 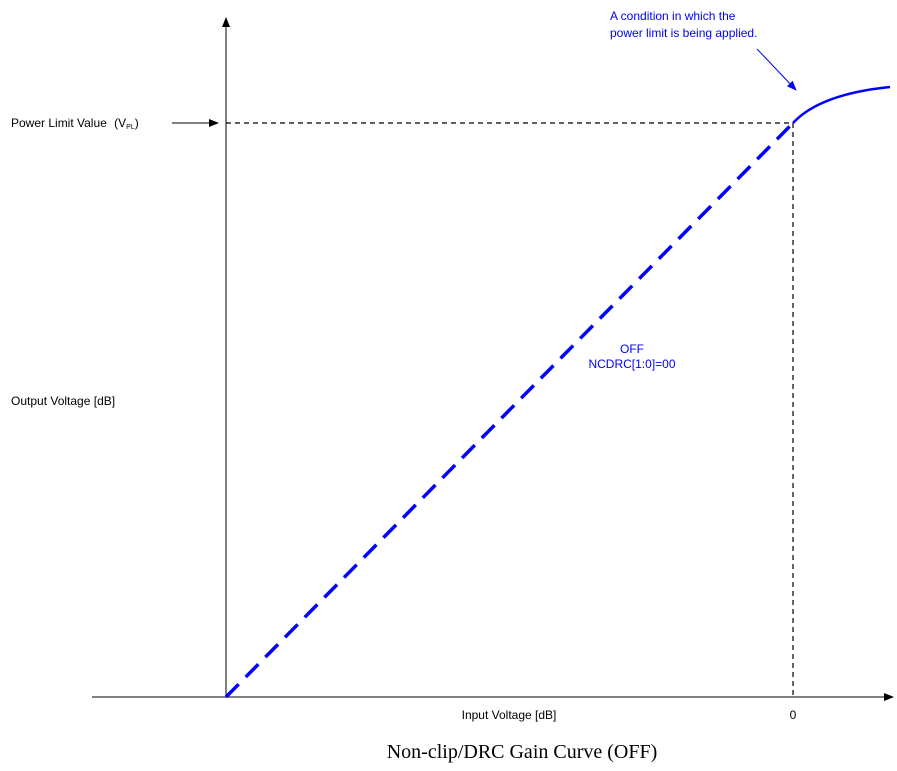 What do you see at coordinates (683, 33) in the screenshot?
I see `annotation-text-line2: power limit is being applied.` at bounding box center [683, 33].